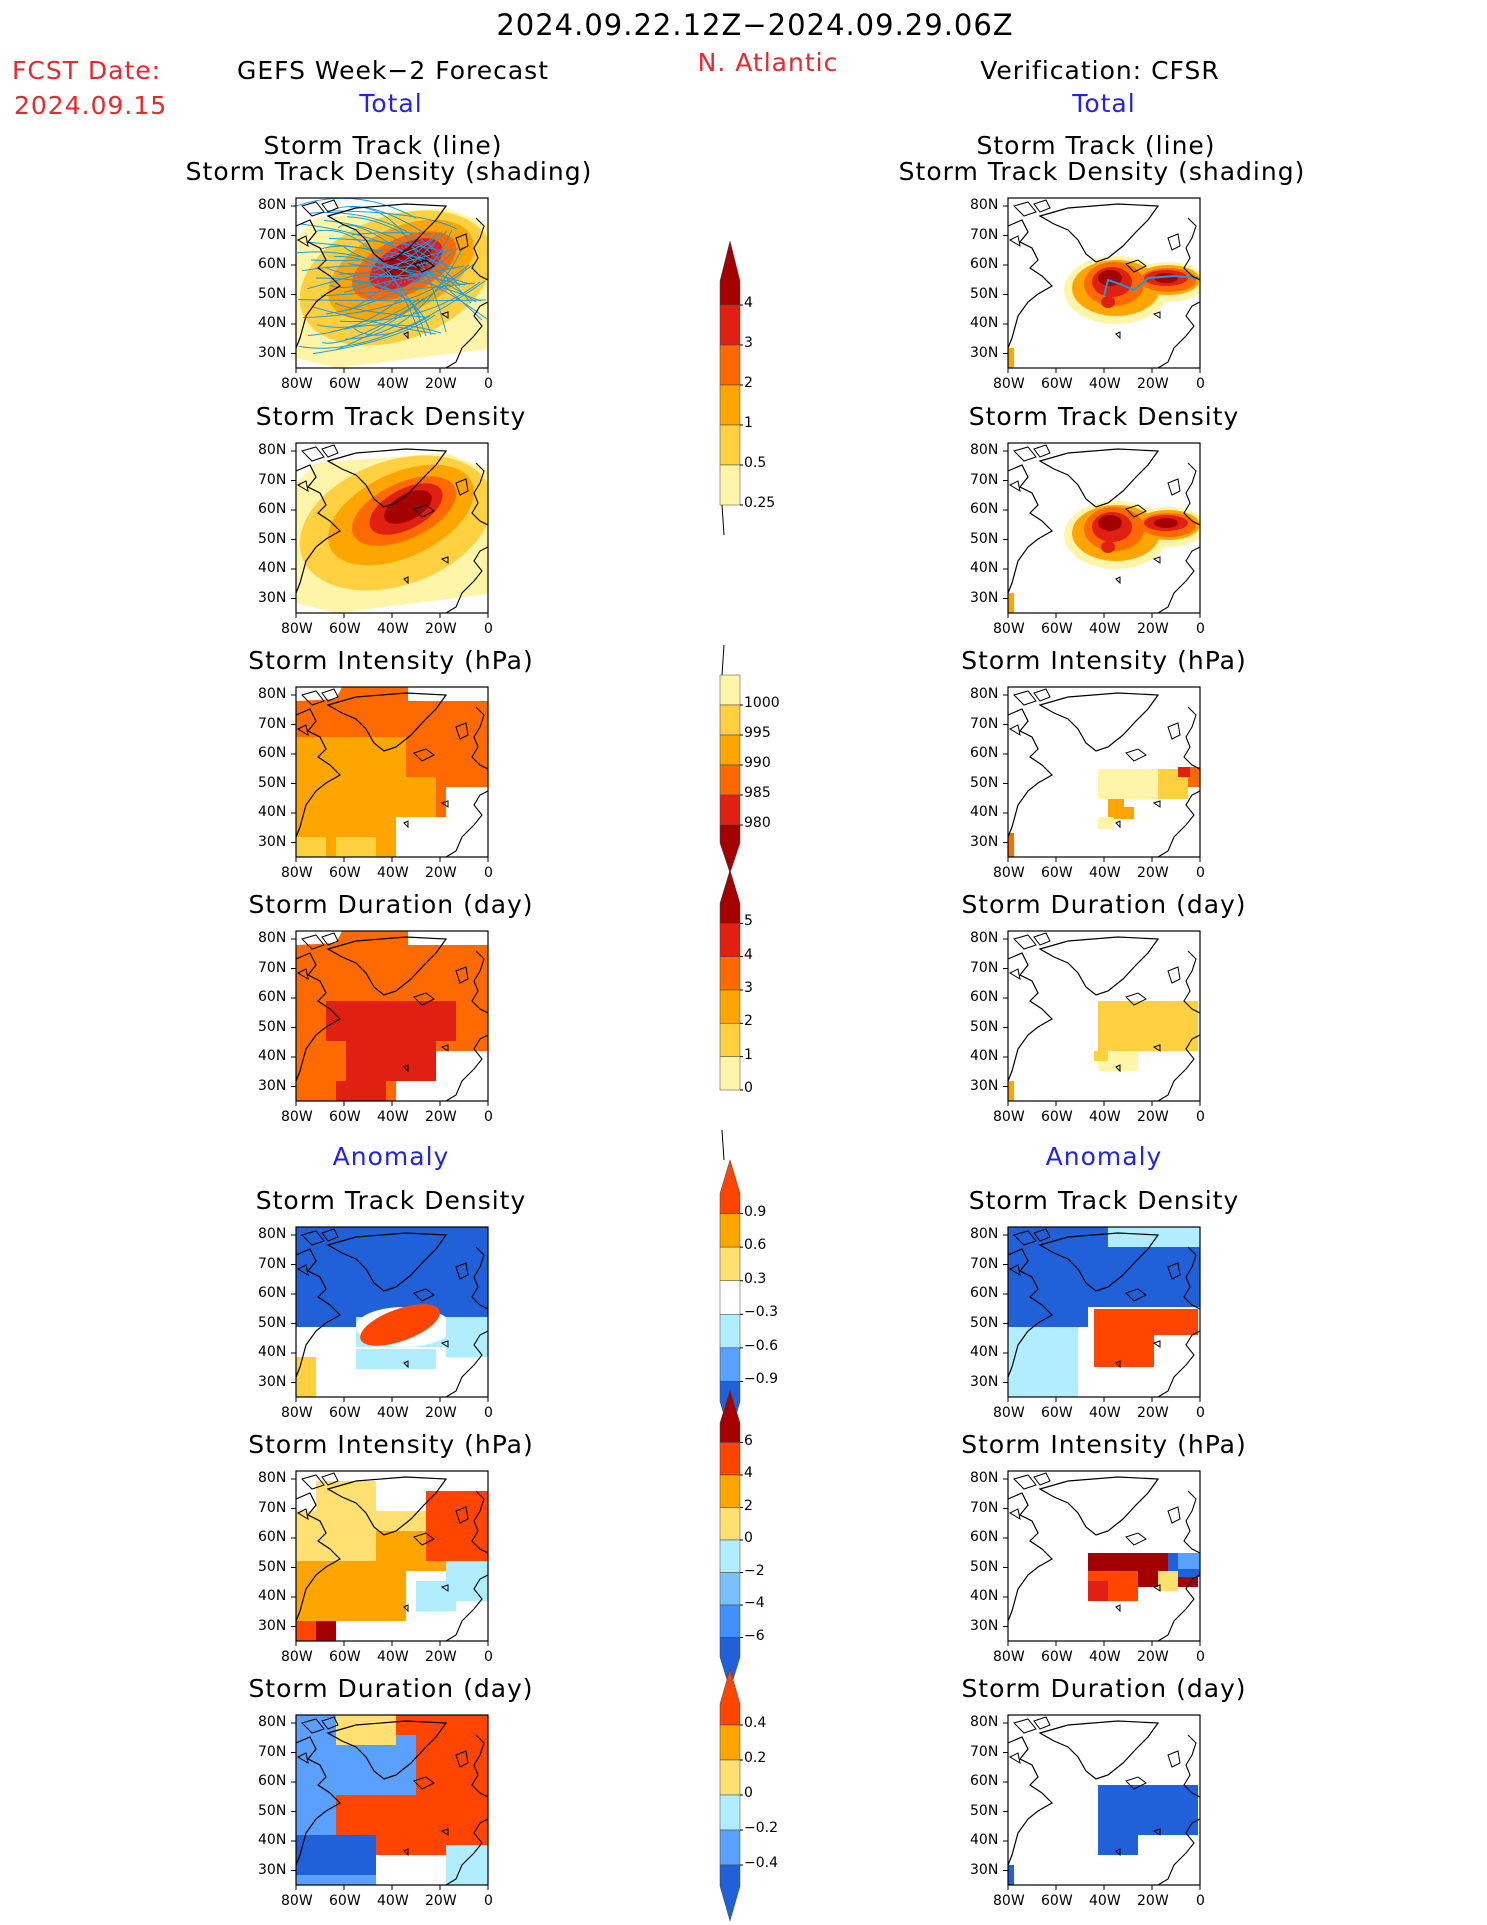 The width and height of the screenshot is (1487, 1925). What do you see at coordinates (1104, 1200) in the screenshot?
I see `panel-title-anom-density-right: Storm Track Density` at bounding box center [1104, 1200].